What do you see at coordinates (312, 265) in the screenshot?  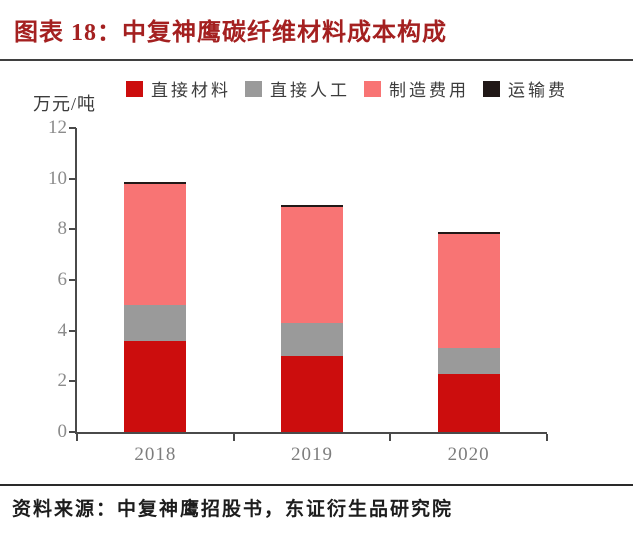 I see `bar-segment-2019-制造费用` at bounding box center [312, 265].